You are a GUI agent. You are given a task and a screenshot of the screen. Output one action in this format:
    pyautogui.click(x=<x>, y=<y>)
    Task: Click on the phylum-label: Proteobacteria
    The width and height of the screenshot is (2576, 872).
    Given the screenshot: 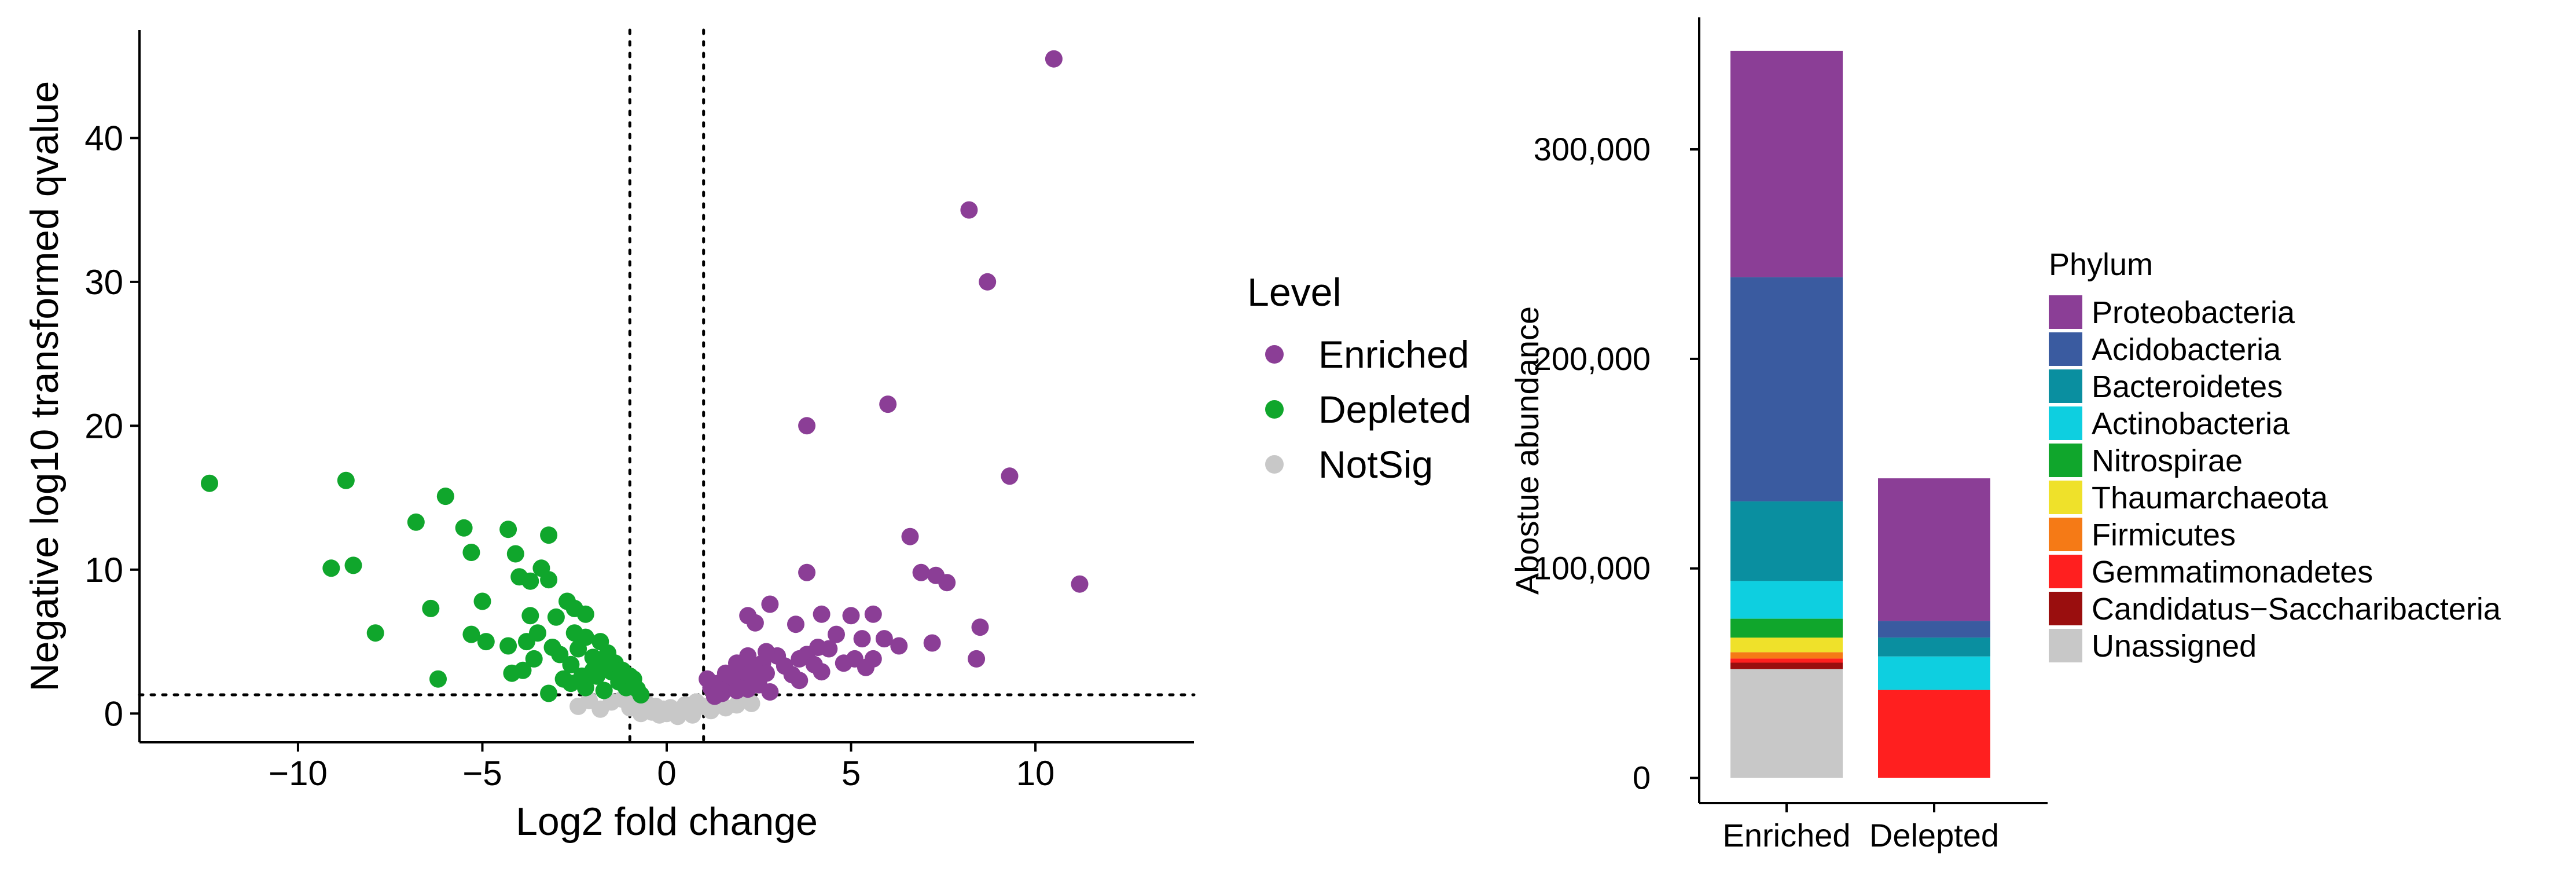 What is the action you would take?
    pyautogui.click(x=2193, y=313)
    